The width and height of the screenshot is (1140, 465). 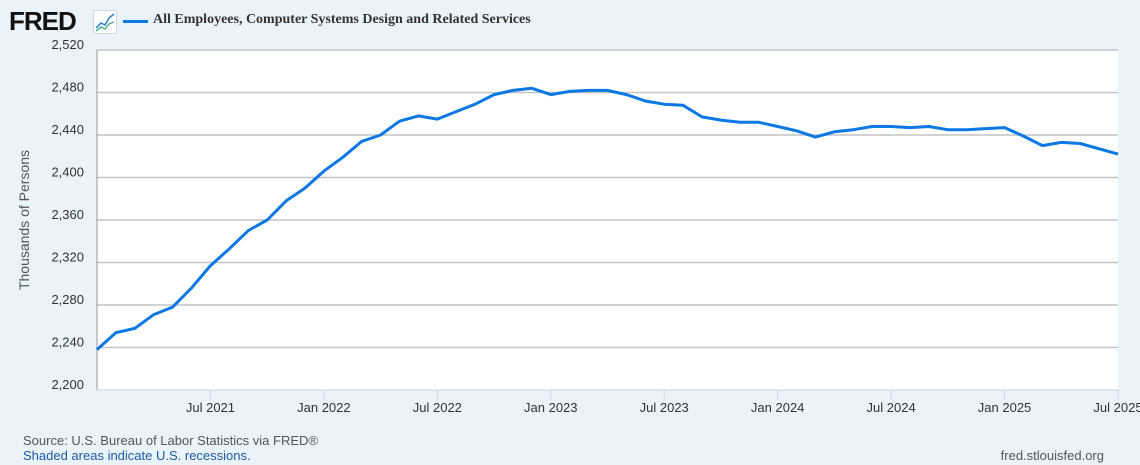 What do you see at coordinates (67, 384) in the screenshot?
I see `y-tick-label: 2,200` at bounding box center [67, 384].